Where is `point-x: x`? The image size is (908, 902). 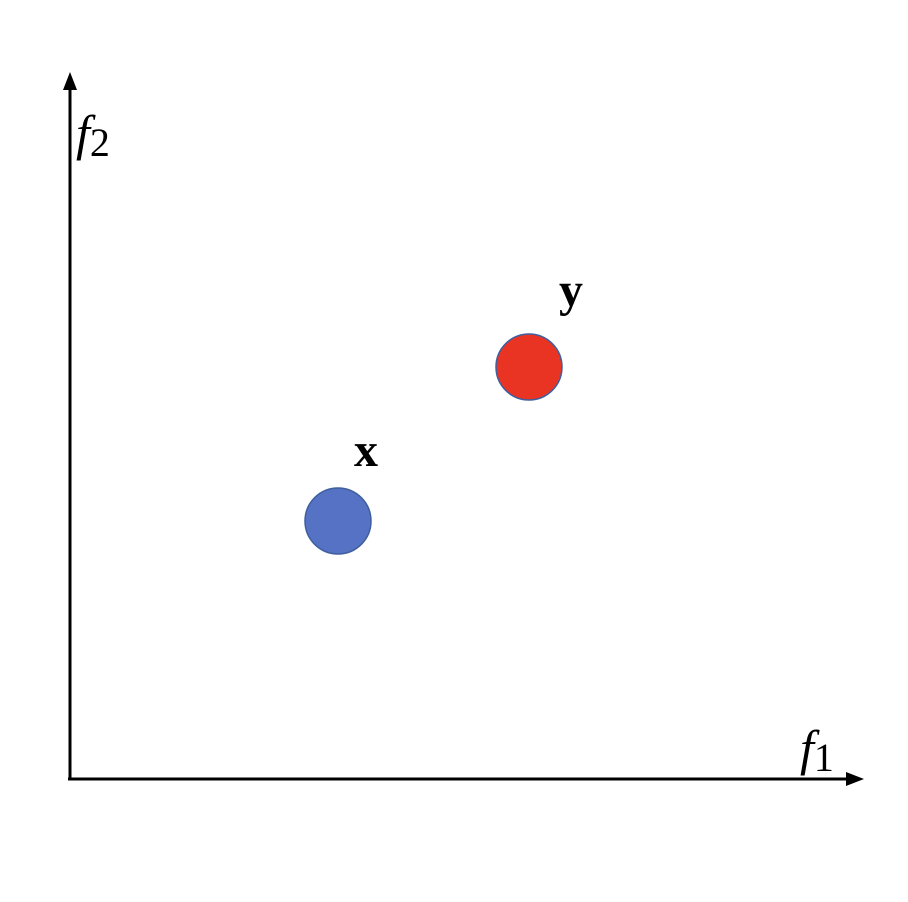
point-x: x is located at coordinates (341, 489).